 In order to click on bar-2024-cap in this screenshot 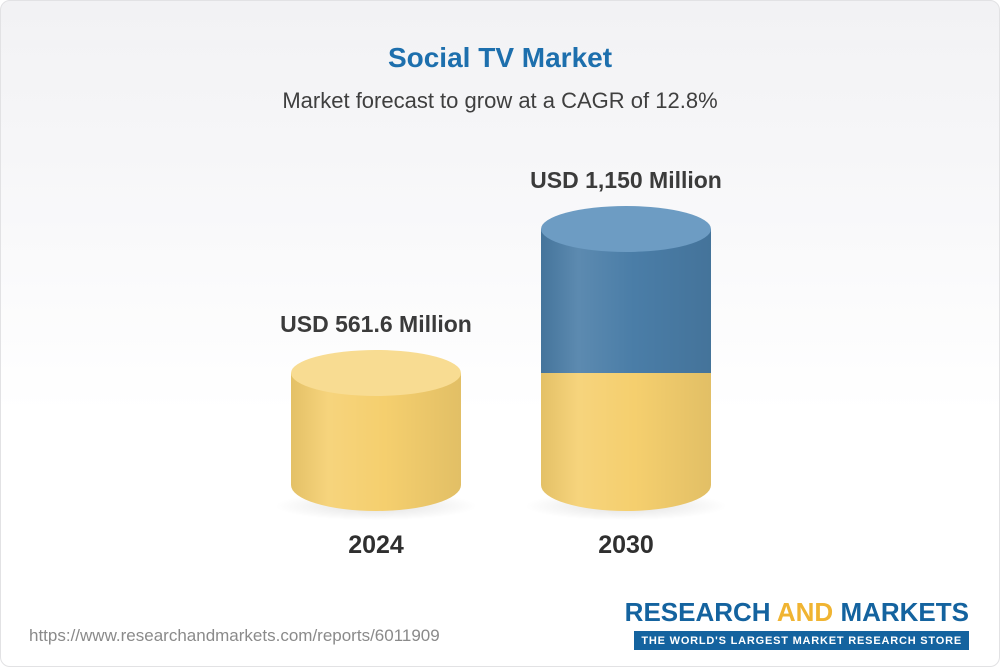, I will do `click(376, 373)`.